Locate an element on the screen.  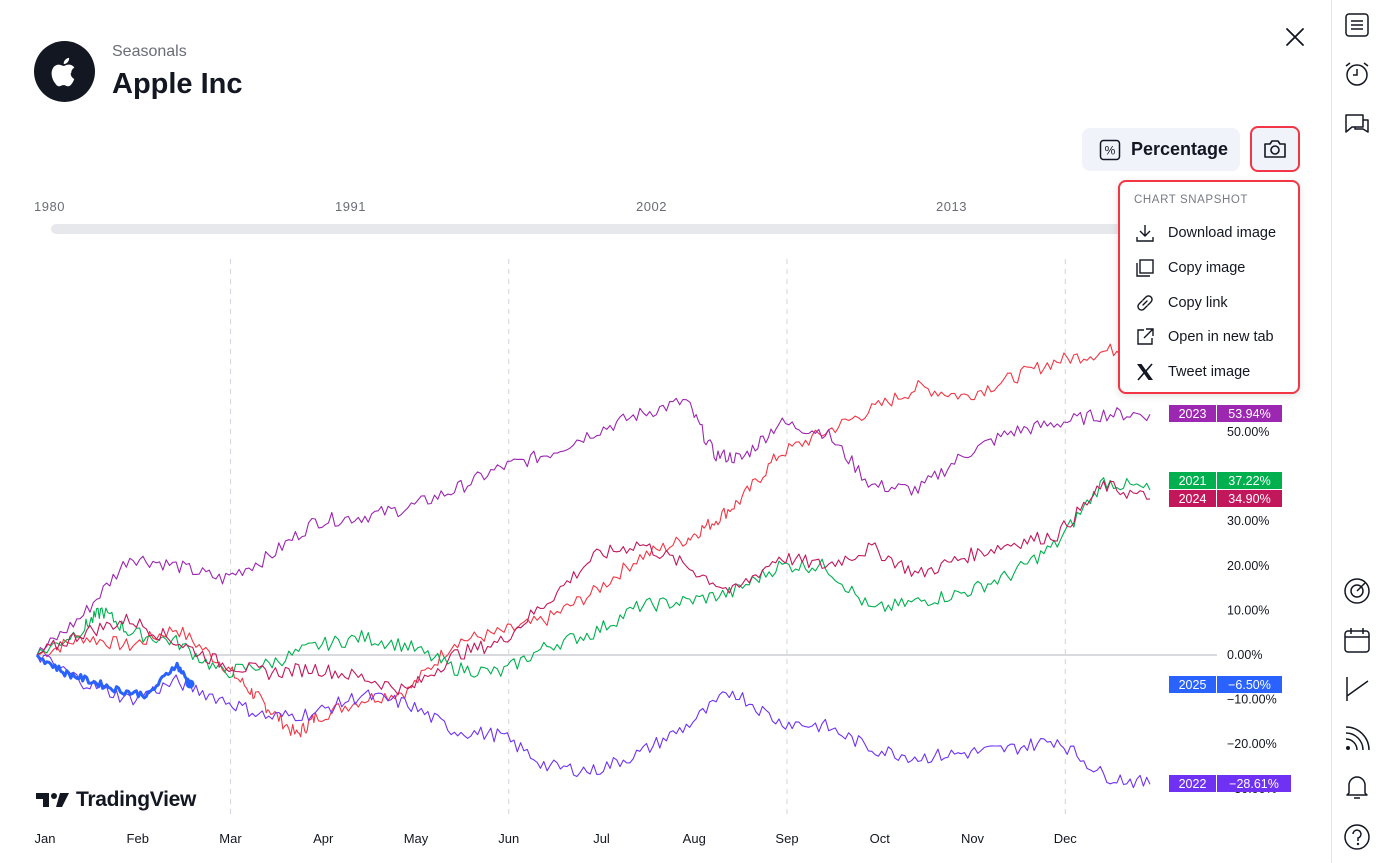
badge-year: 2023 is located at coordinates (1193, 414).